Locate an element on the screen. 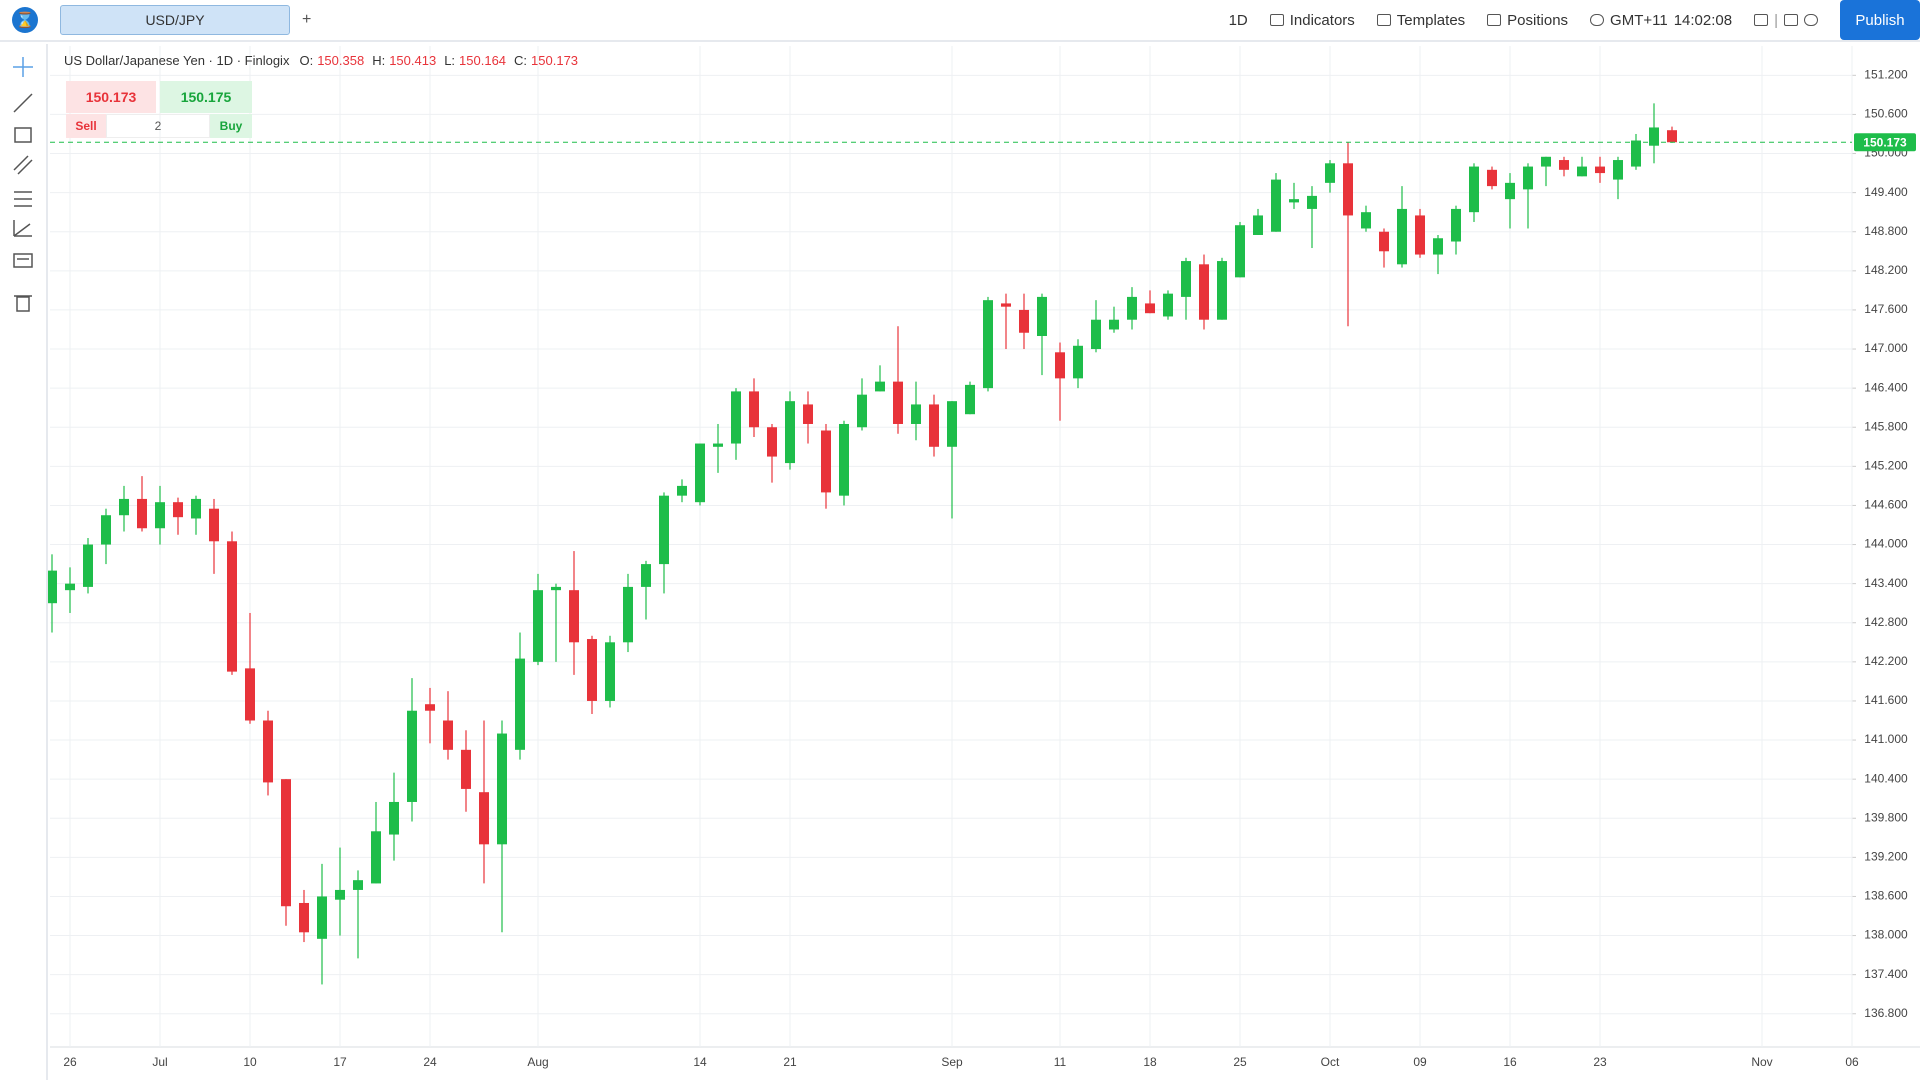 This screenshot has height=1080, width=1920. buy-button: Buy is located at coordinates (231, 126).